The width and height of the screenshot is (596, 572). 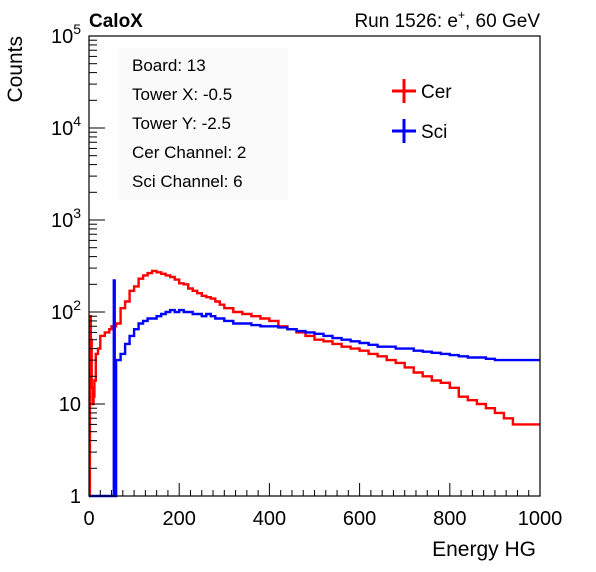 I want to click on info-line: Sci Channel: 6, so click(x=187, y=181).